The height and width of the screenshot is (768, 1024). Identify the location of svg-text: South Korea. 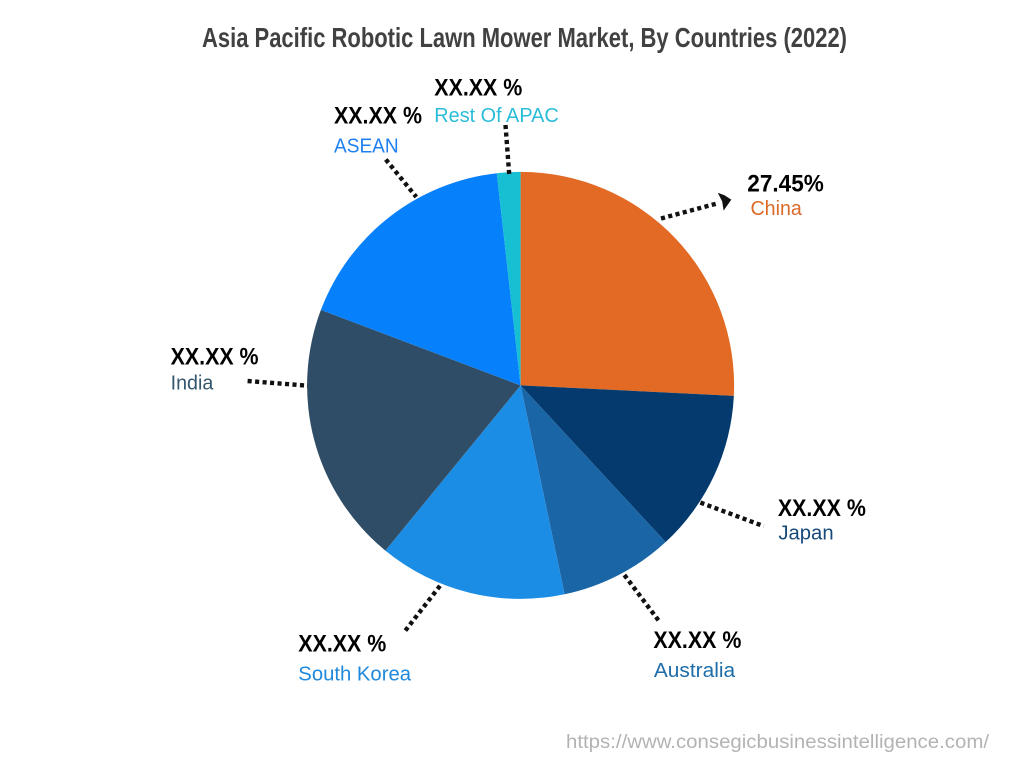
(355, 674).